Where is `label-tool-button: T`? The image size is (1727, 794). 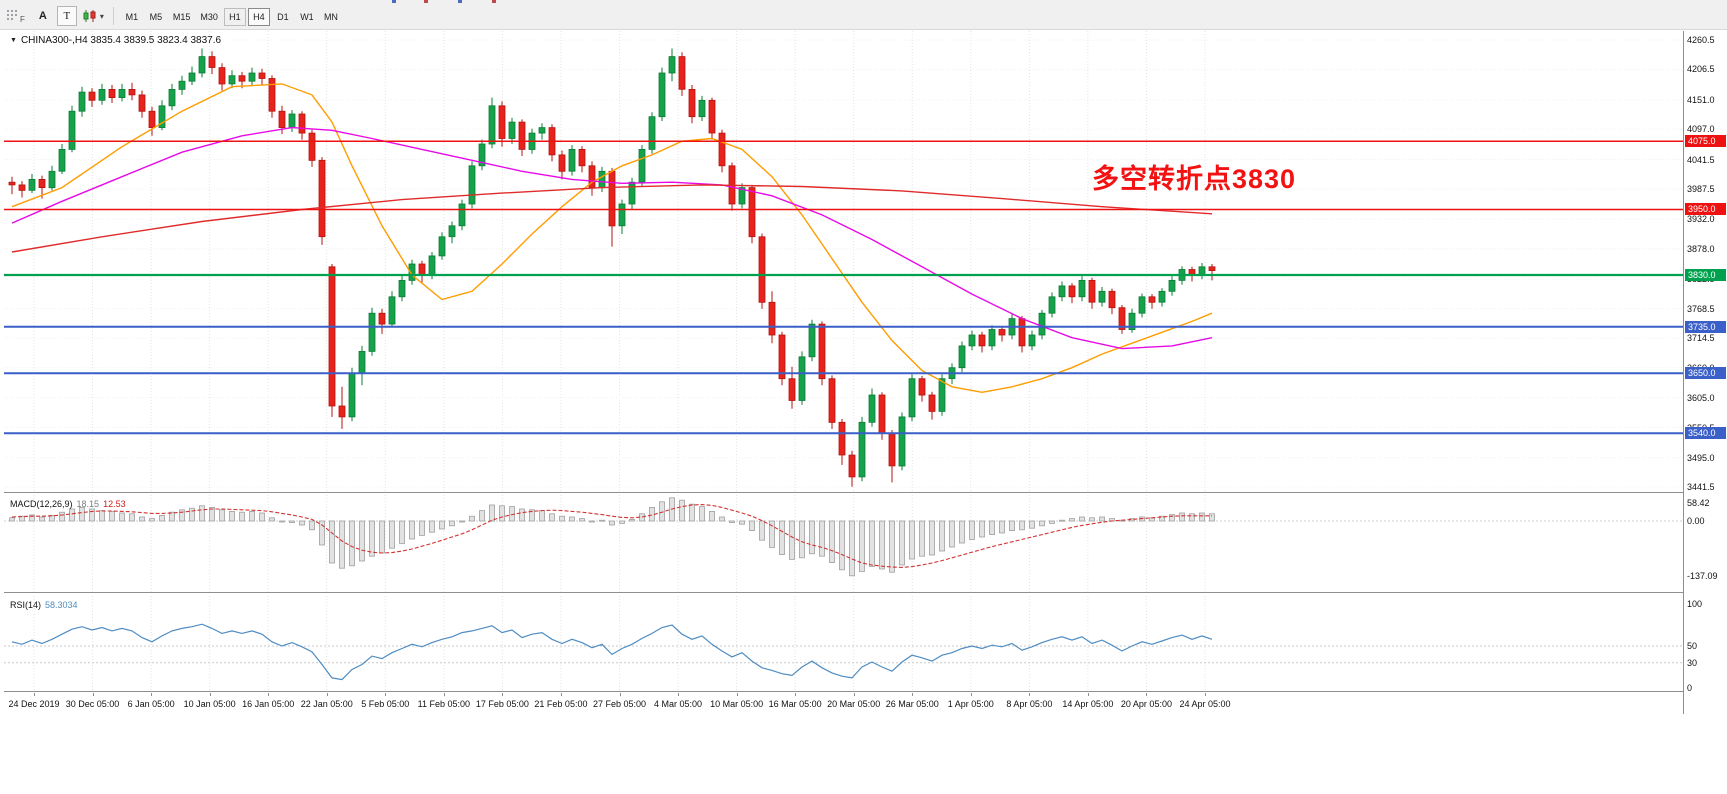 label-tool-button: T is located at coordinates (66, 16).